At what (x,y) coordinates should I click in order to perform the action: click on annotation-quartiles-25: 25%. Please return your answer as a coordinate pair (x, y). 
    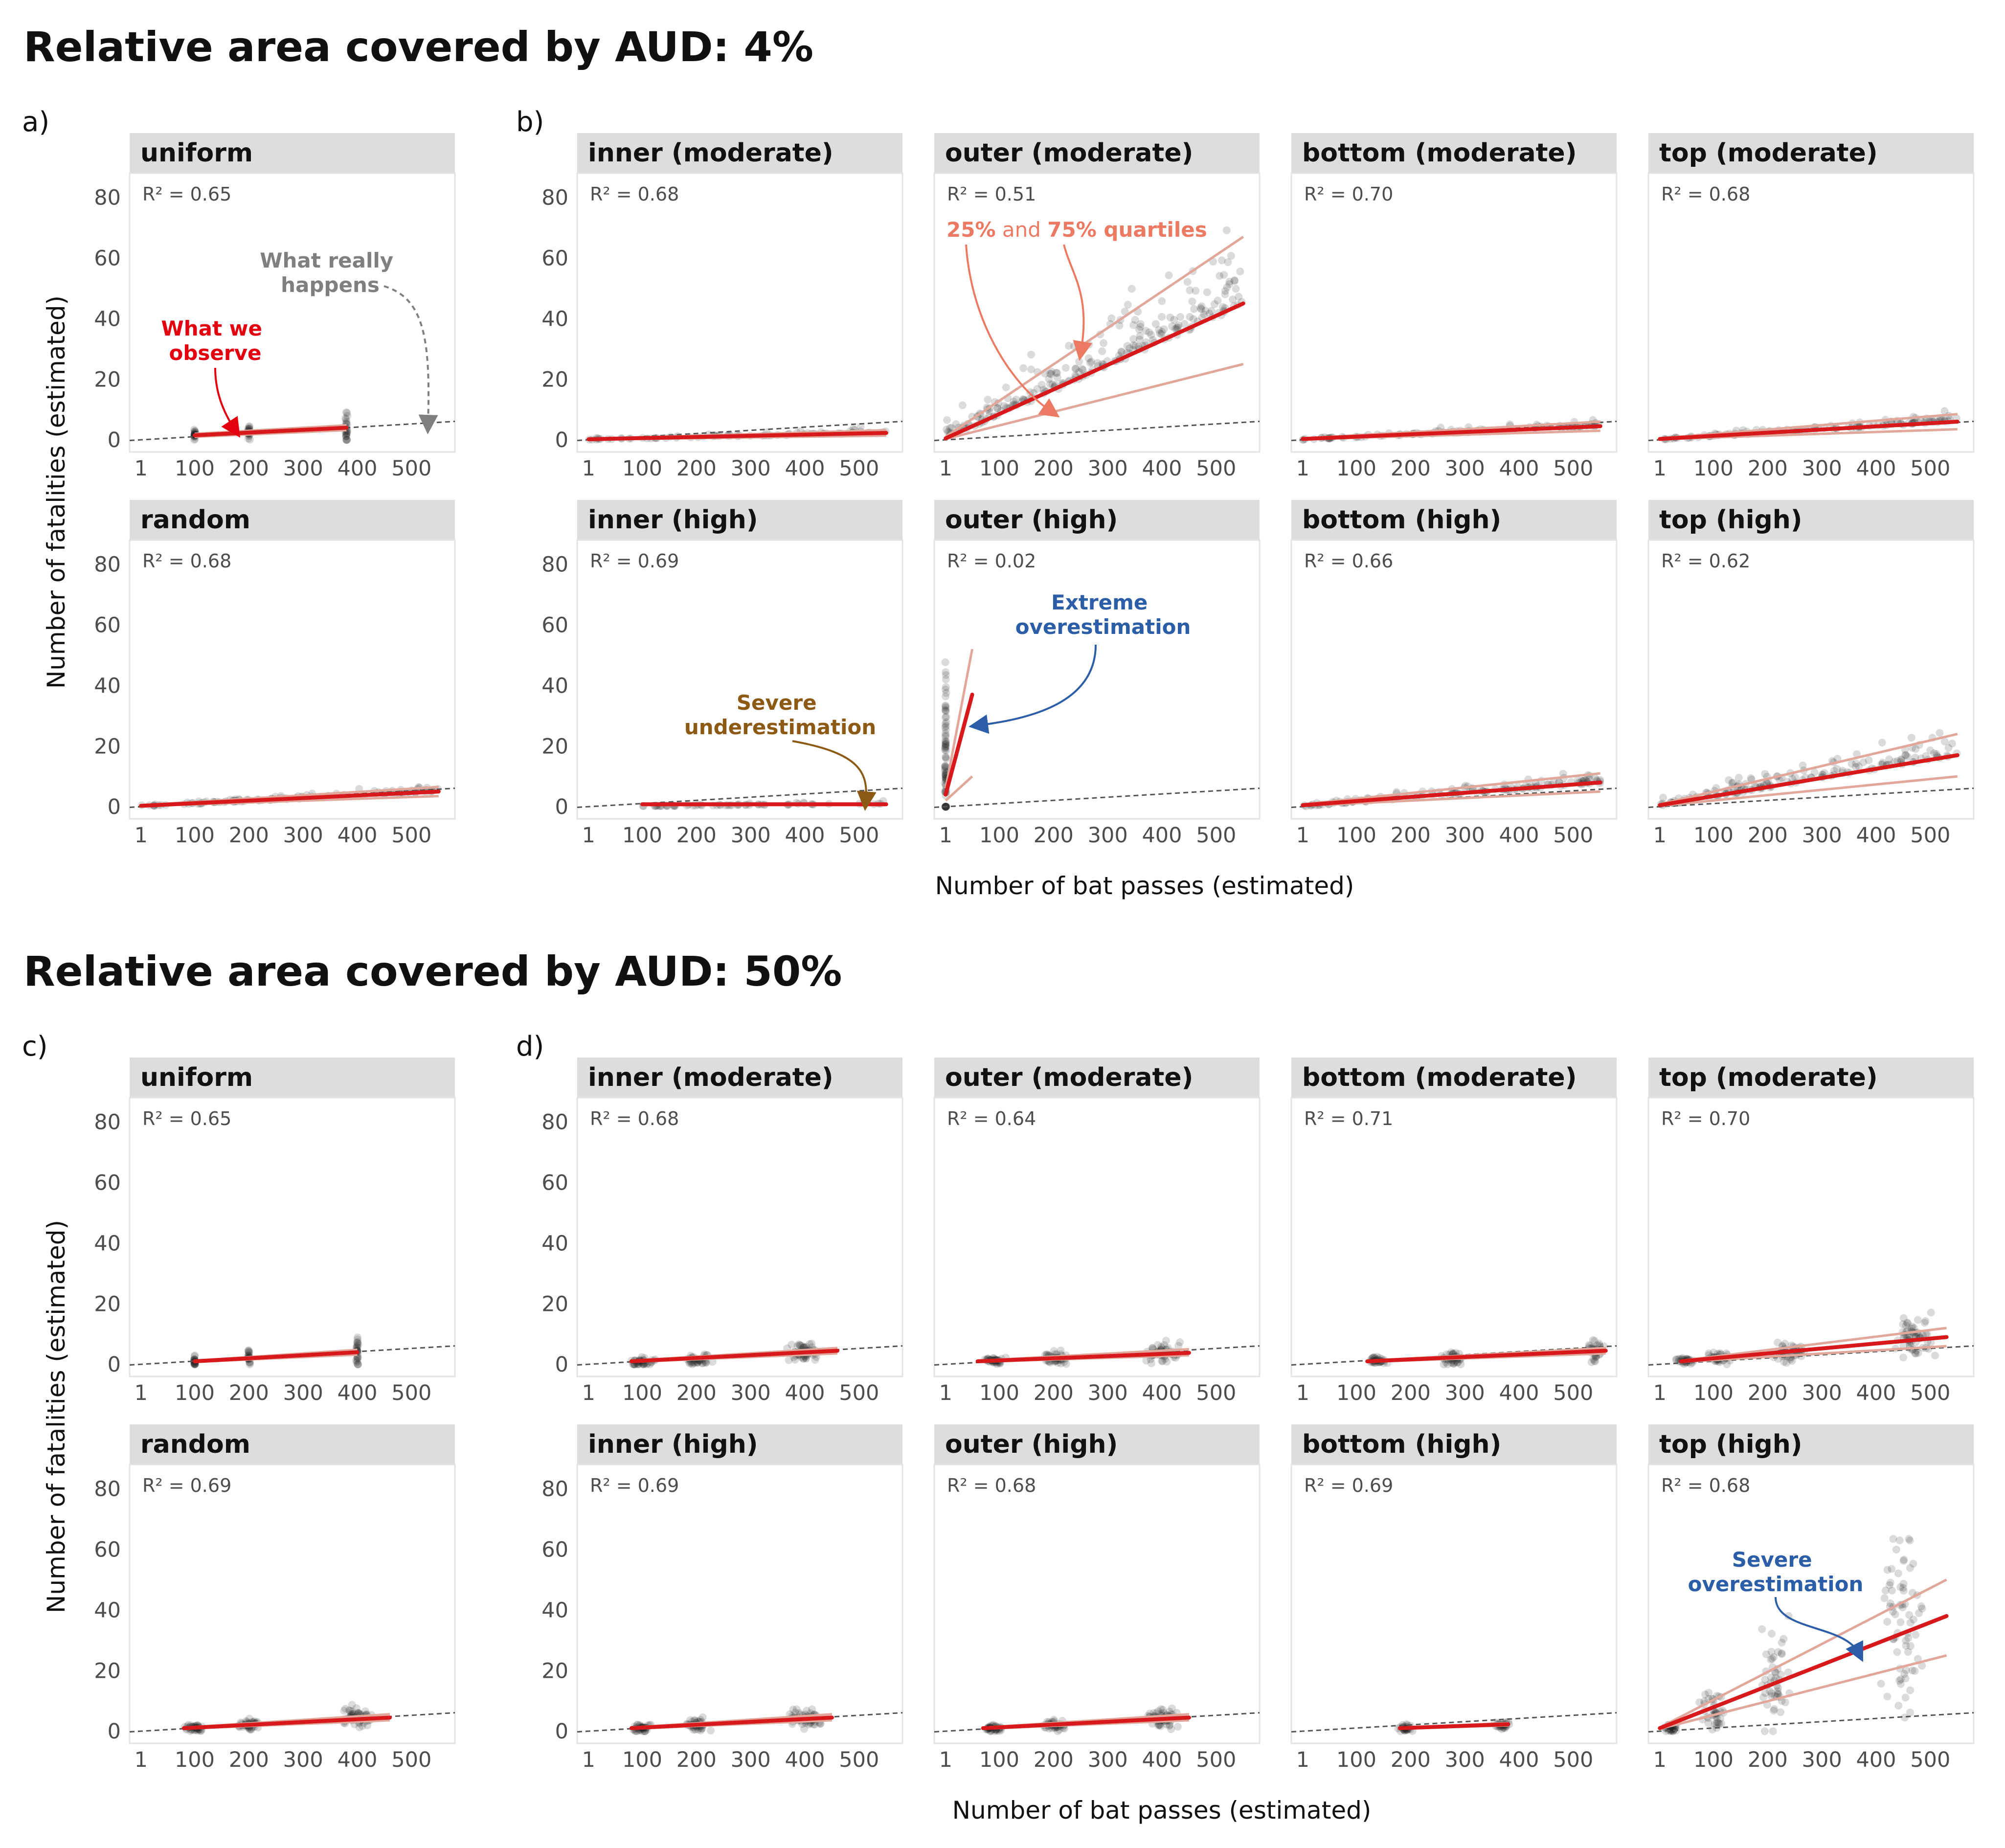
    Looking at the image, I should click on (971, 230).